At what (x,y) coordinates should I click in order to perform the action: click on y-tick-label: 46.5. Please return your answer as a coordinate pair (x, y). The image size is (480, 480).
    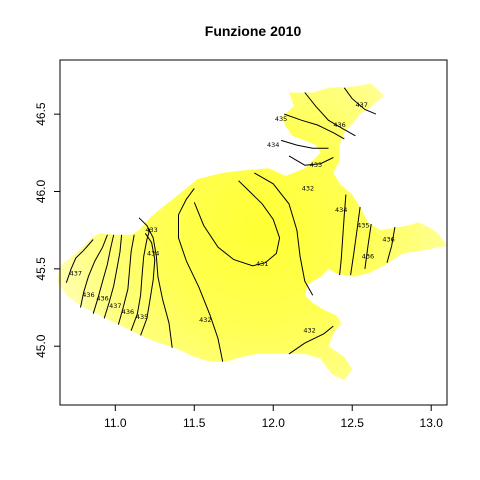
    Looking at the image, I should click on (41, 114).